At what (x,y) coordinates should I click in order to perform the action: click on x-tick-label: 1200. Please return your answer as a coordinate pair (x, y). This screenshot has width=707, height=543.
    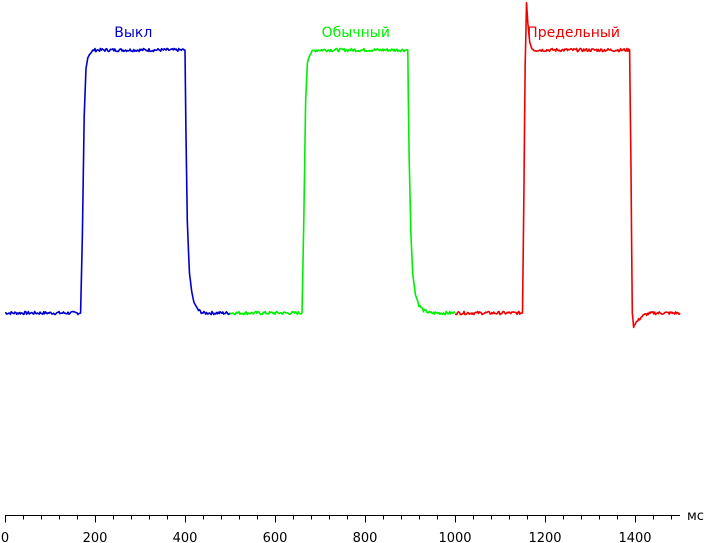
    Looking at the image, I should click on (544, 537).